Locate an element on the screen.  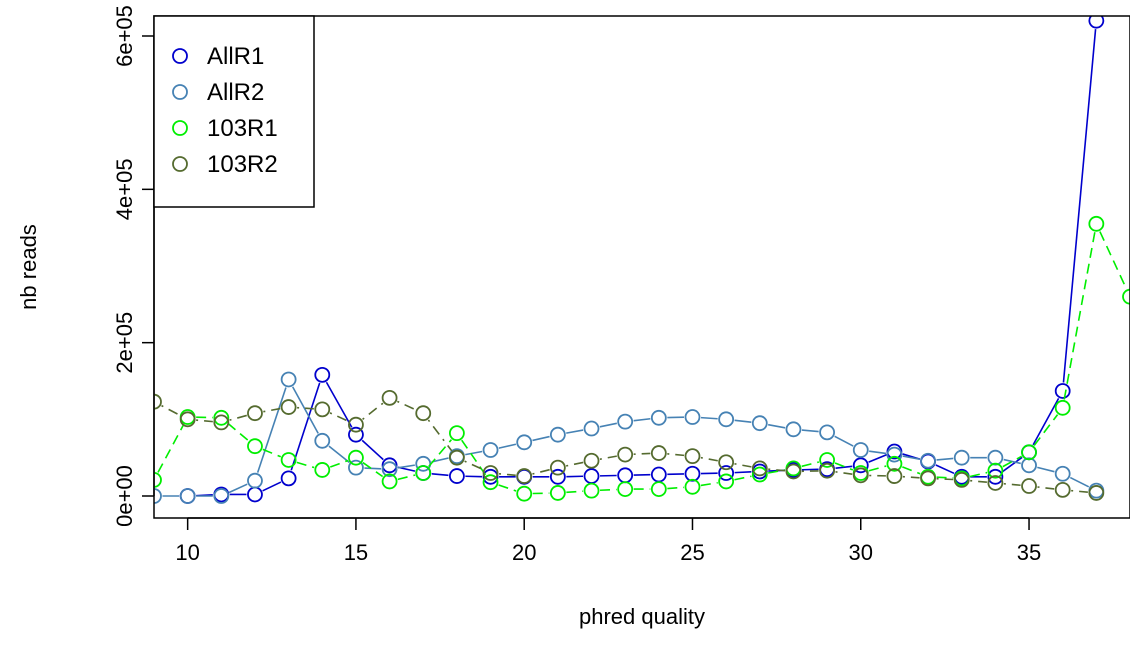
y-axis-title: nb reads is located at coordinates (28, 267).